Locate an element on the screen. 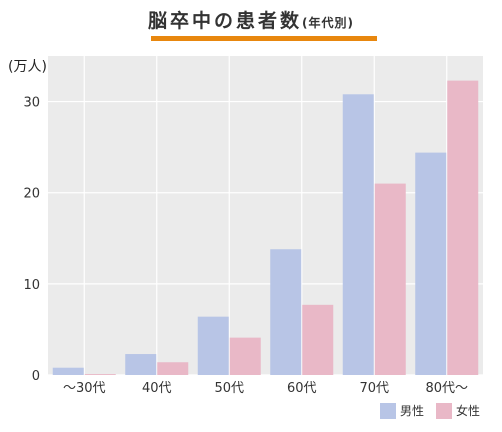 This screenshot has width=502, height=432. x-tick-labels: ～30代 40代 50代 60代 70代 80代～ is located at coordinates (265, 388).